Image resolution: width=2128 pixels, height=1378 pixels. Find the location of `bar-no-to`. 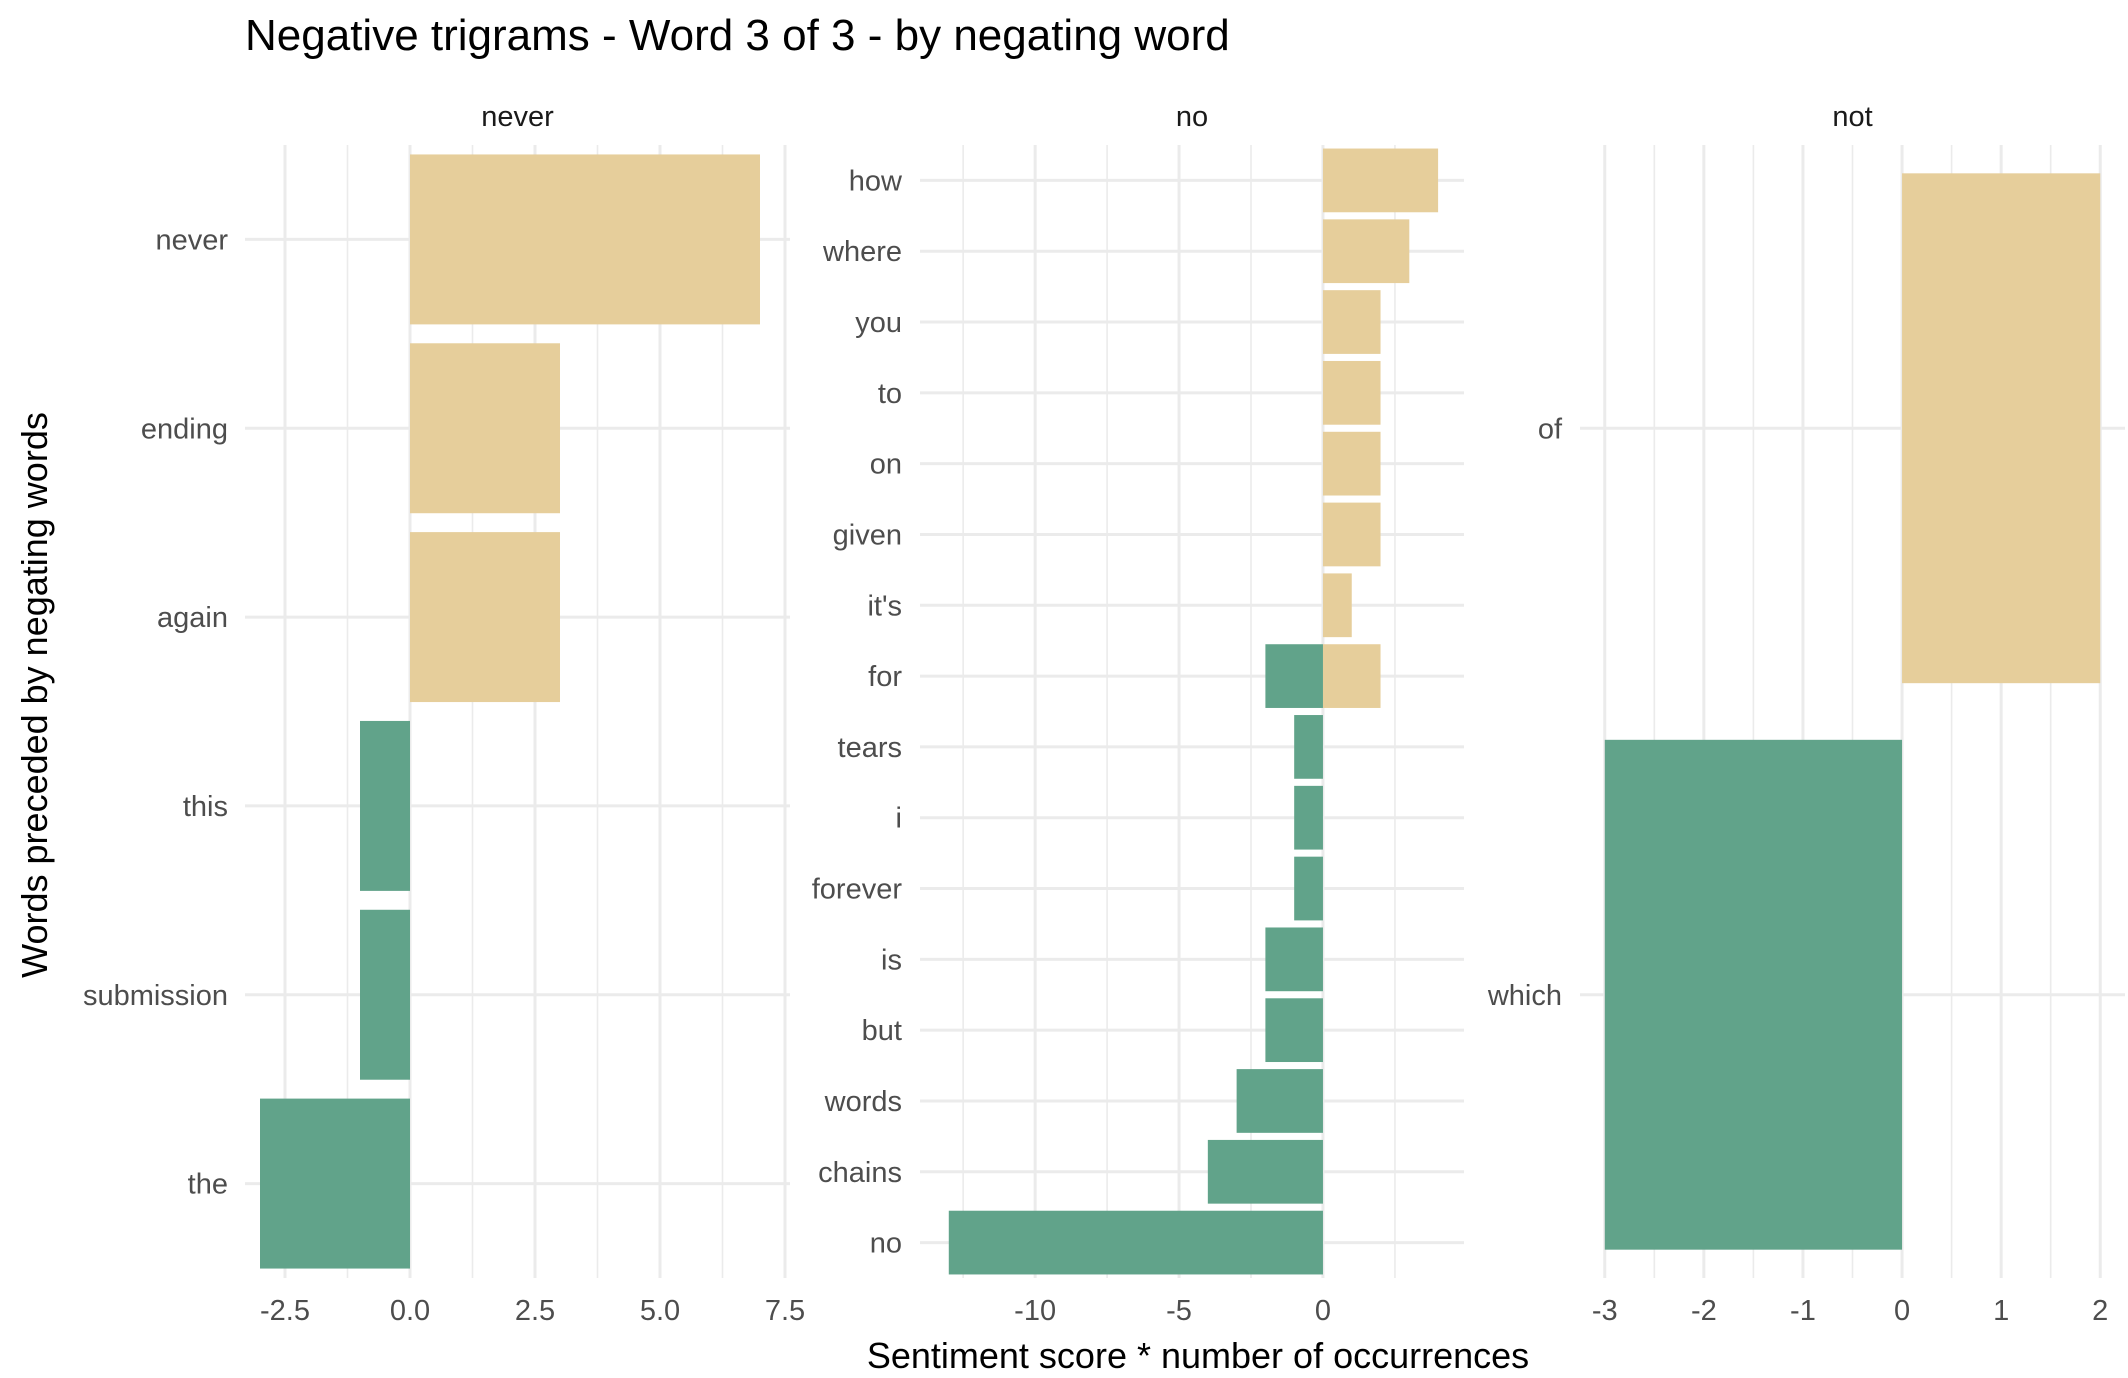

bar-no-to is located at coordinates (1351, 392).